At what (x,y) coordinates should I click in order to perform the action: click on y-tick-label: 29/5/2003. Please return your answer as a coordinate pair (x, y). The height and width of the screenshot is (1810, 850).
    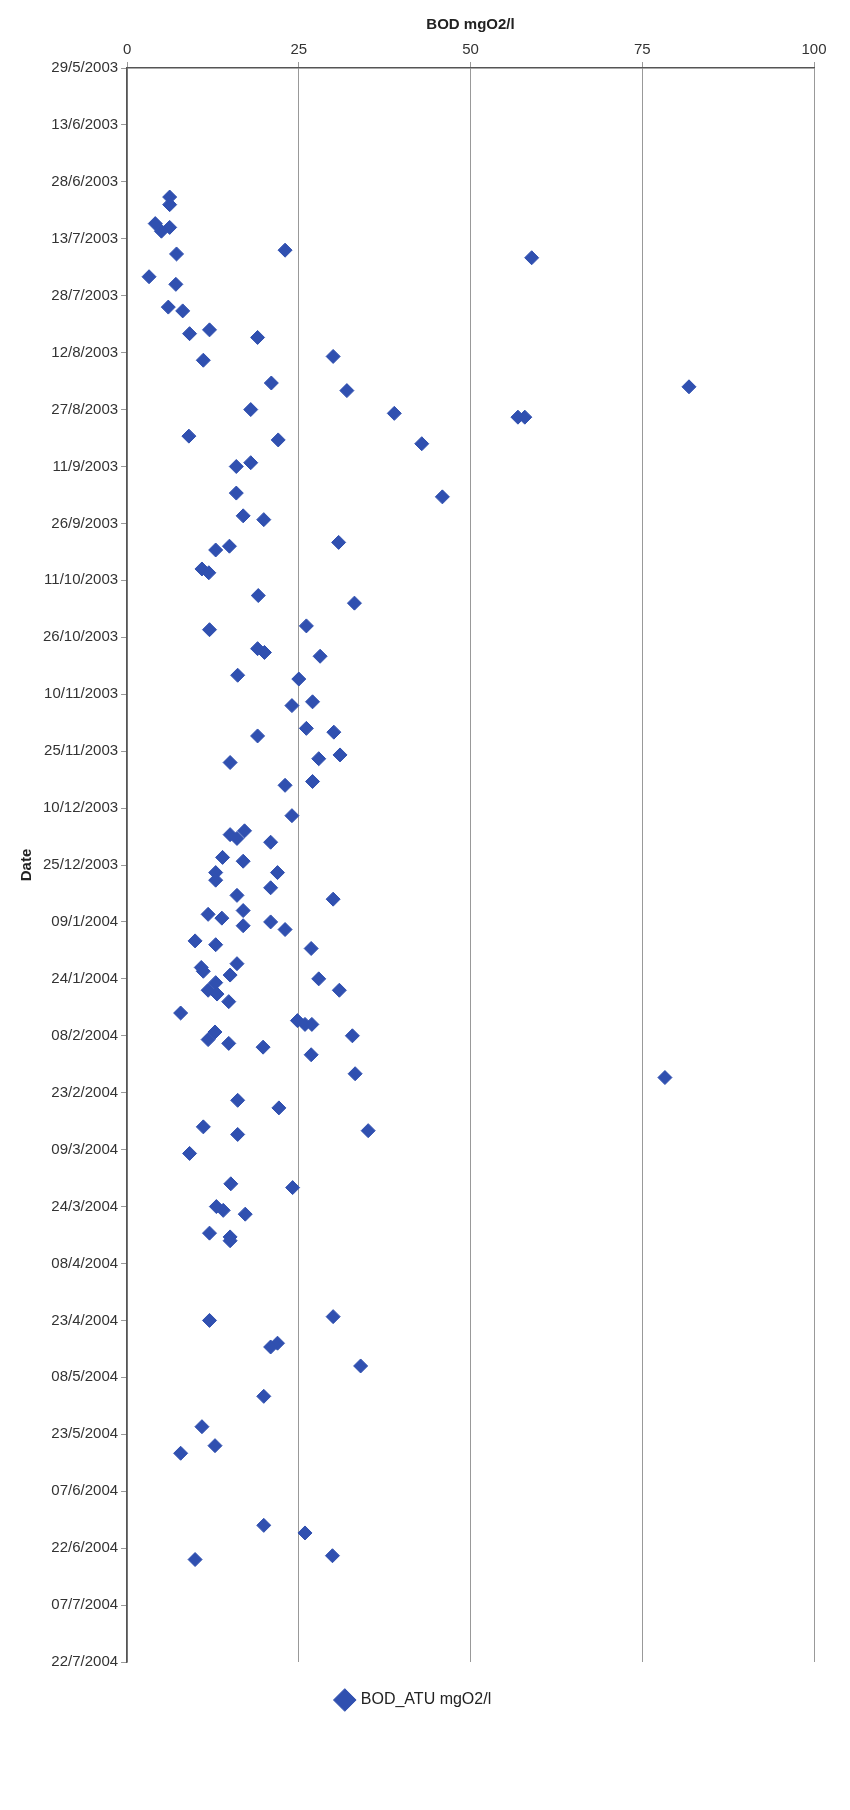
    Looking at the image, I should click on (85, 67).